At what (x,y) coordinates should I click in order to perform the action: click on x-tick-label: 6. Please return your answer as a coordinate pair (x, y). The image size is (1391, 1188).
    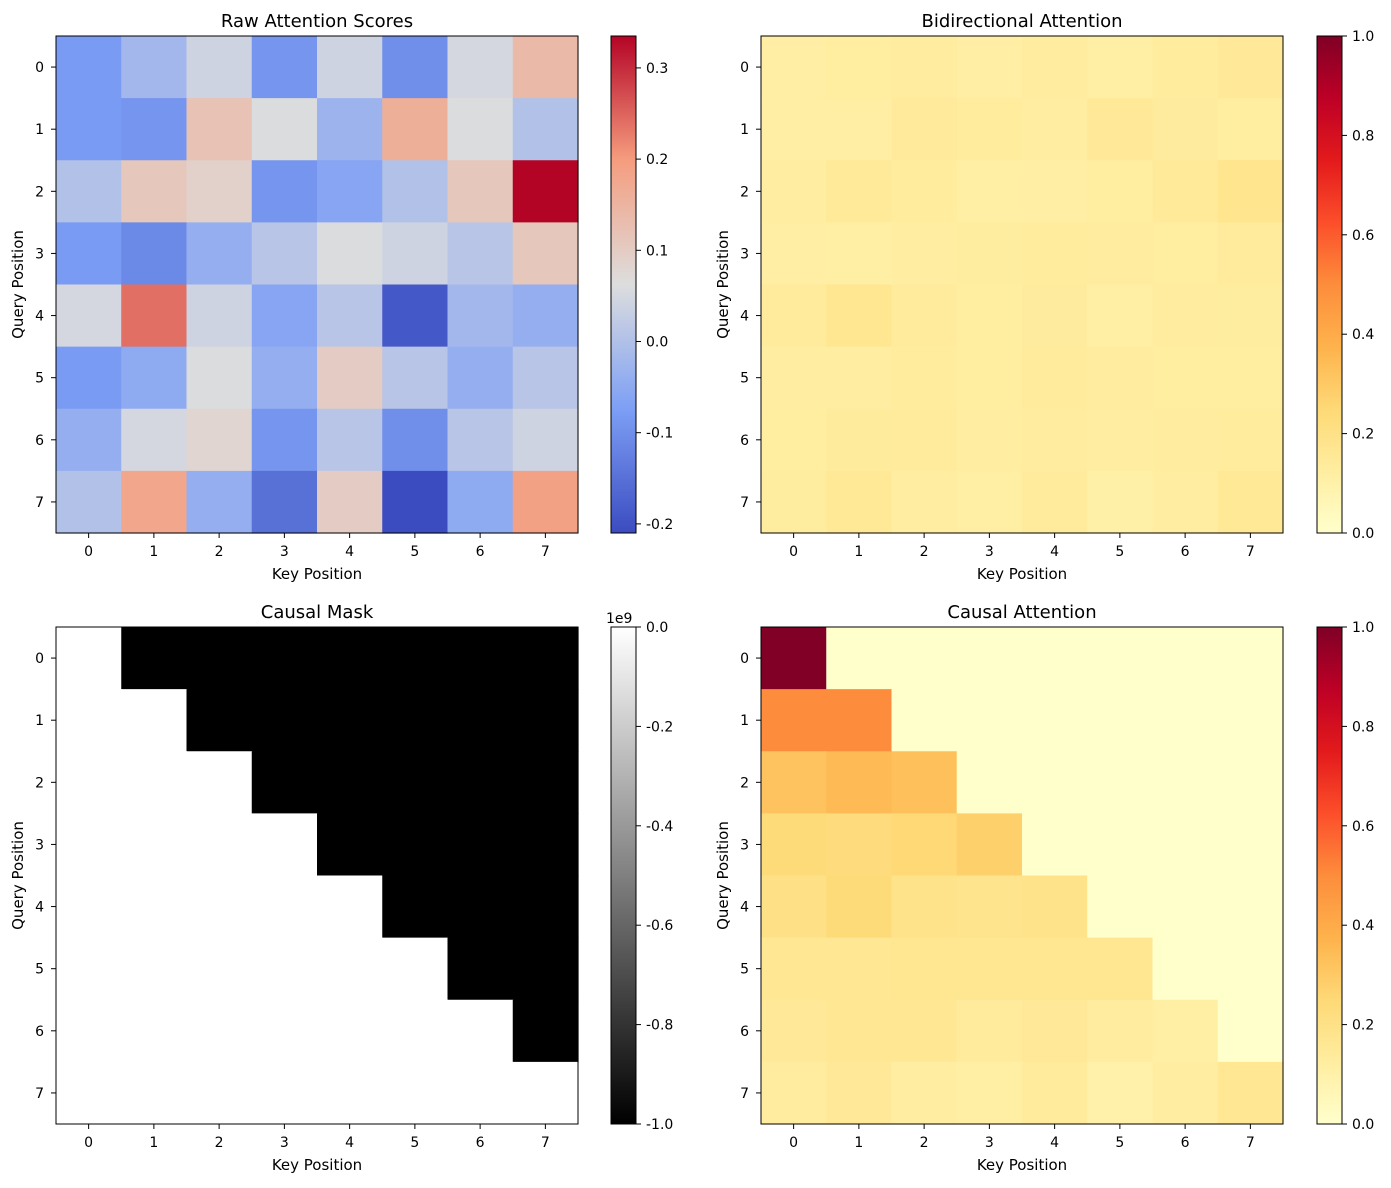
    Looking at the image, I should click on (480, 552).